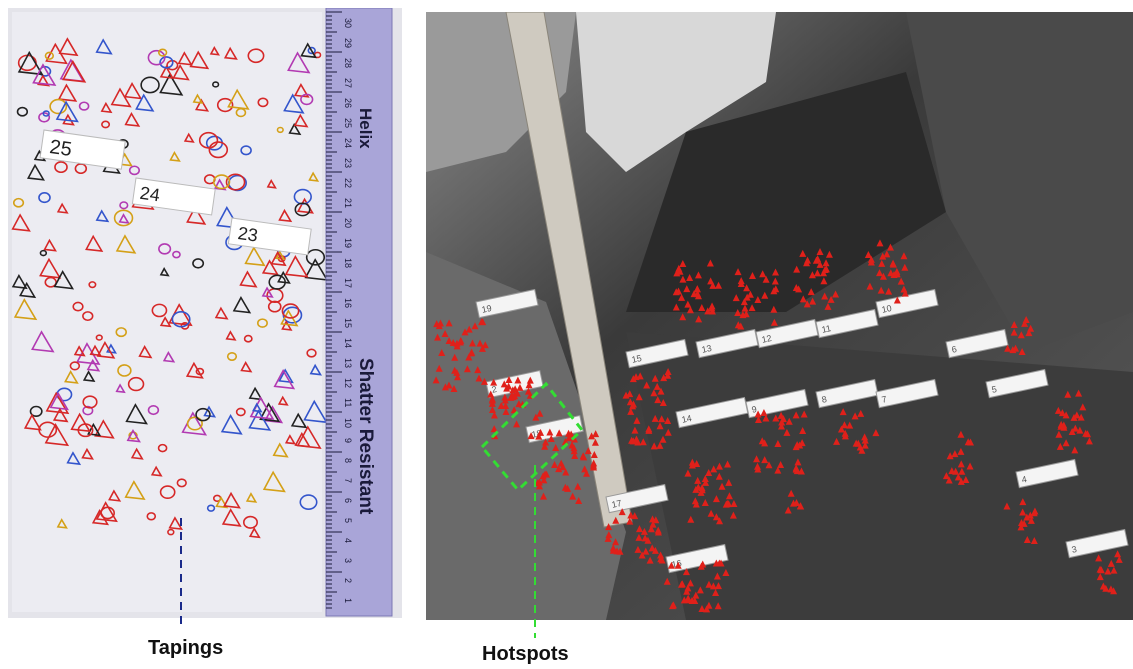  What do you see at coordinates (348, 183) in the screenshot?
I see `ruler-number: 22` at bounding box center [348, 183].